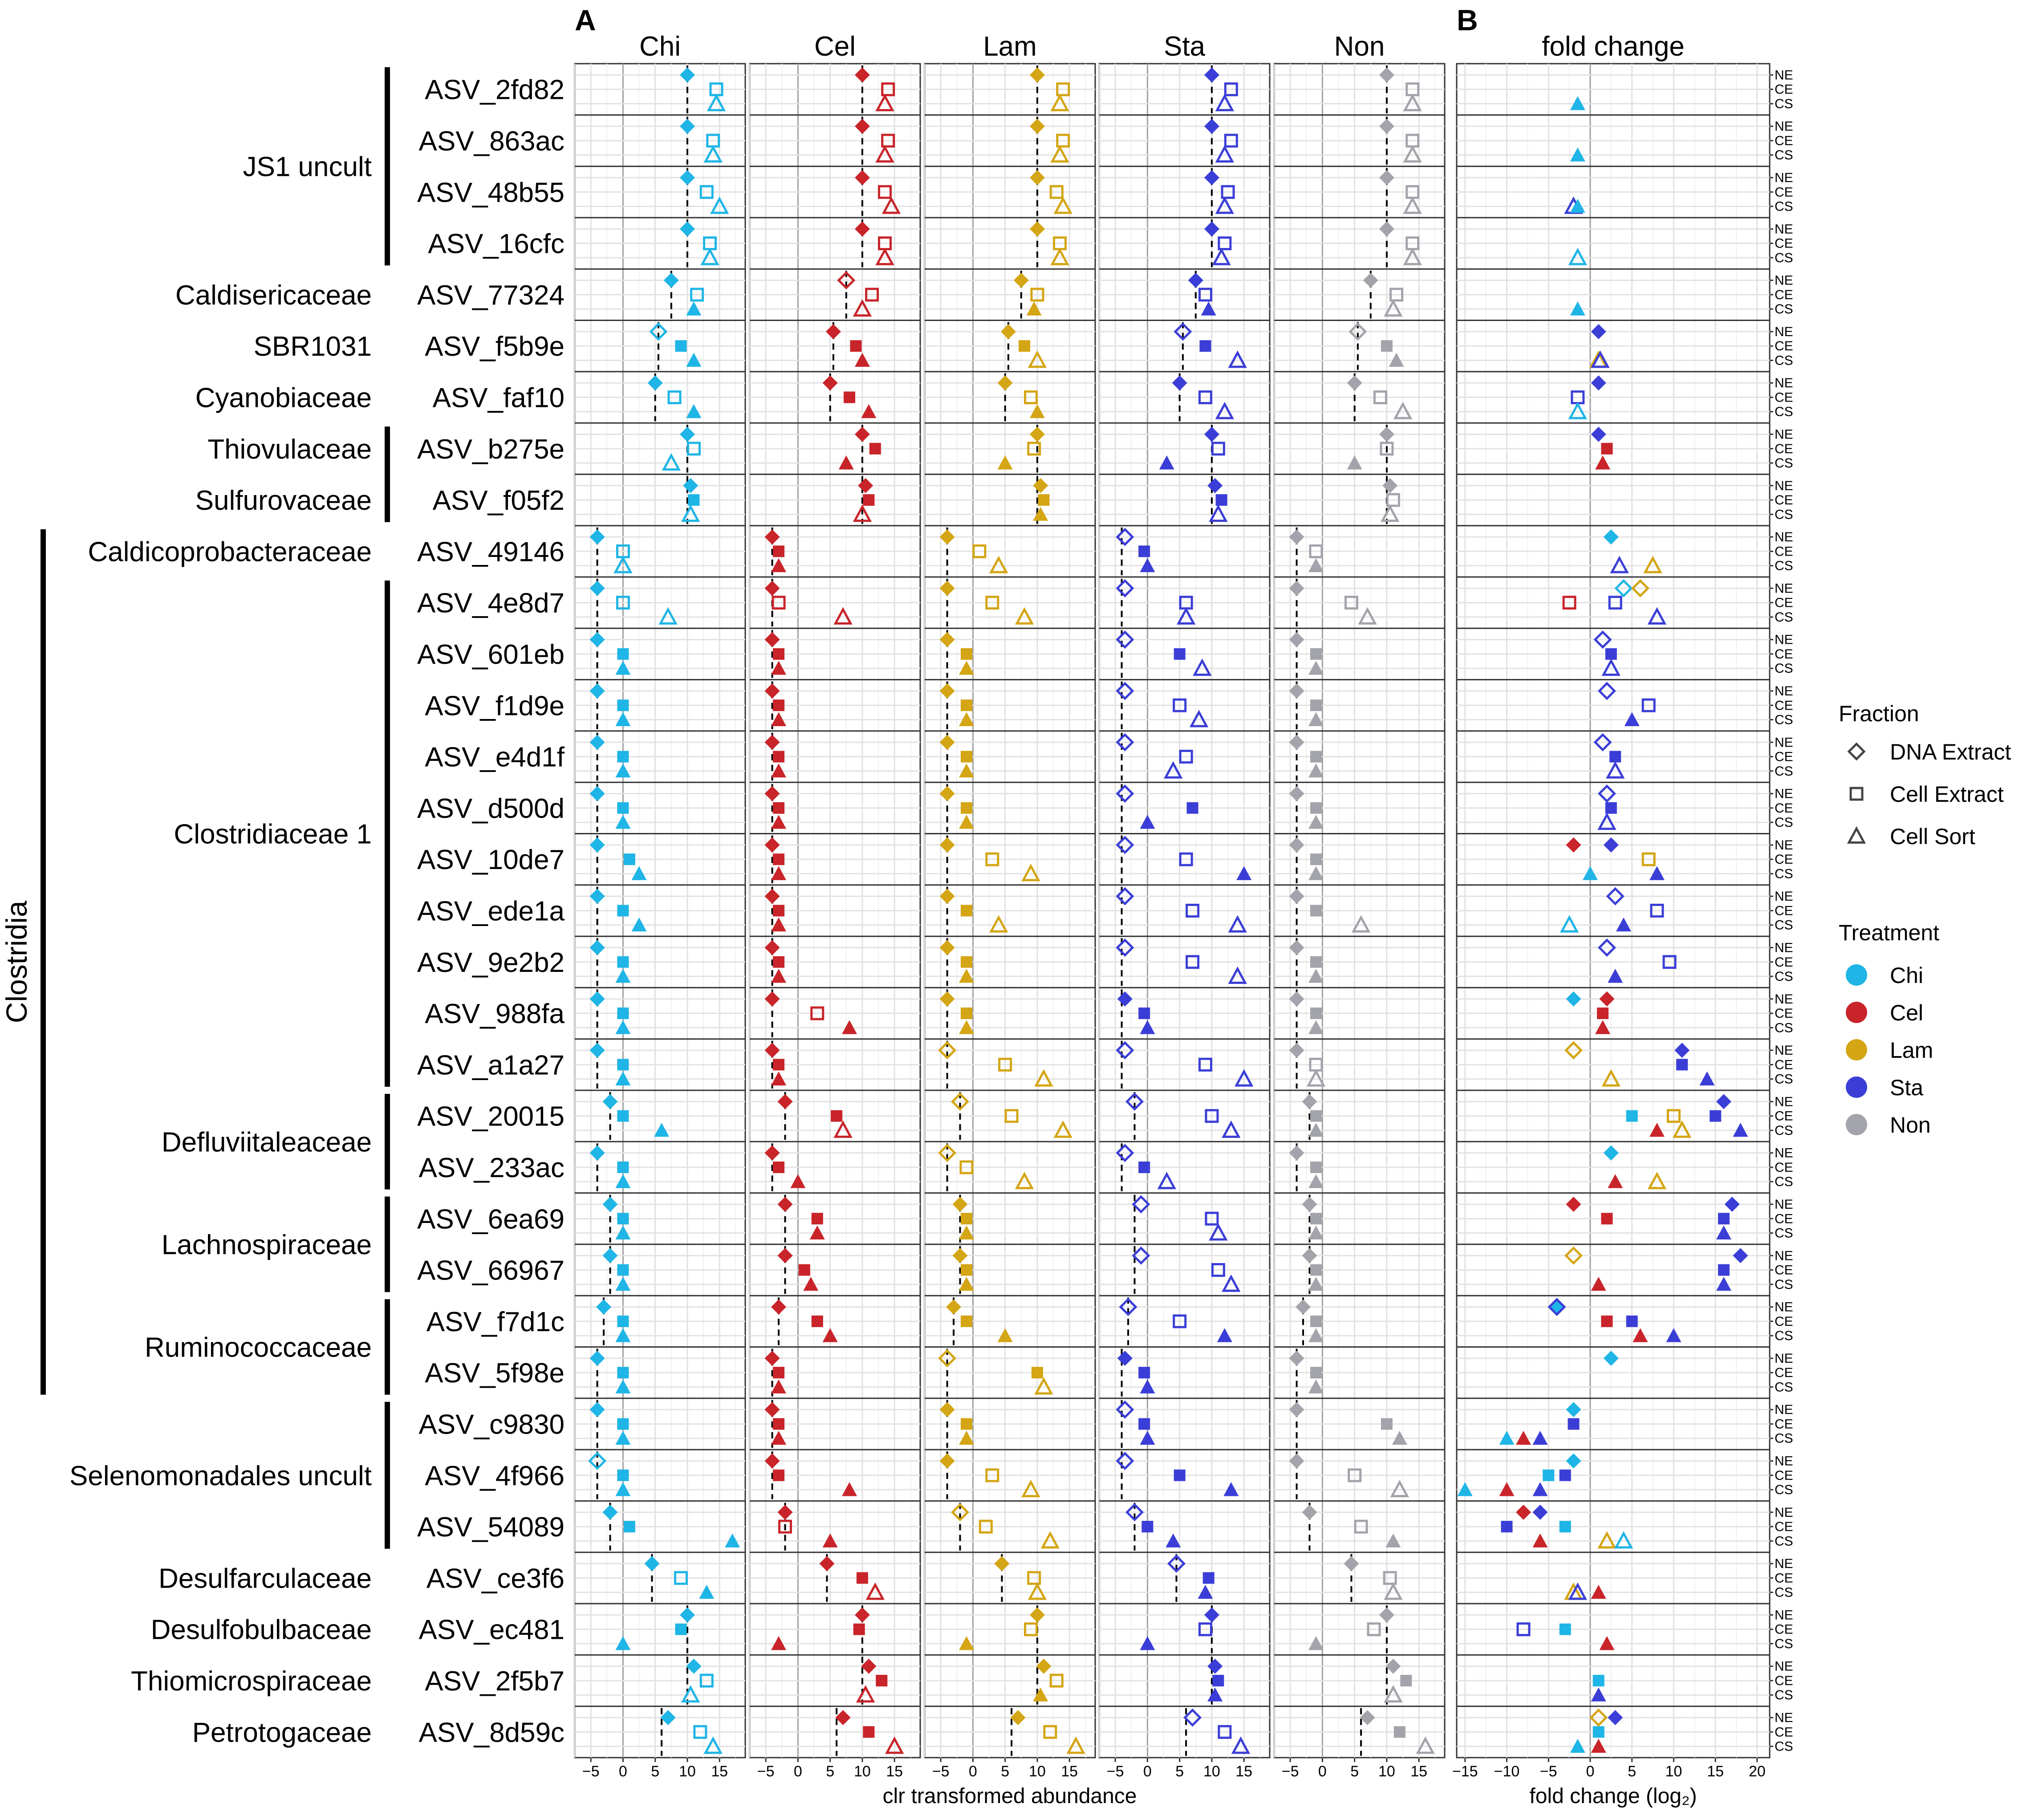 This screenshot has width=2031, height=1820. What do you see at coordinates (1784, 963) in the screenshot?
I see `fraction-code-label: CE` at bounding box center [1784, 963].